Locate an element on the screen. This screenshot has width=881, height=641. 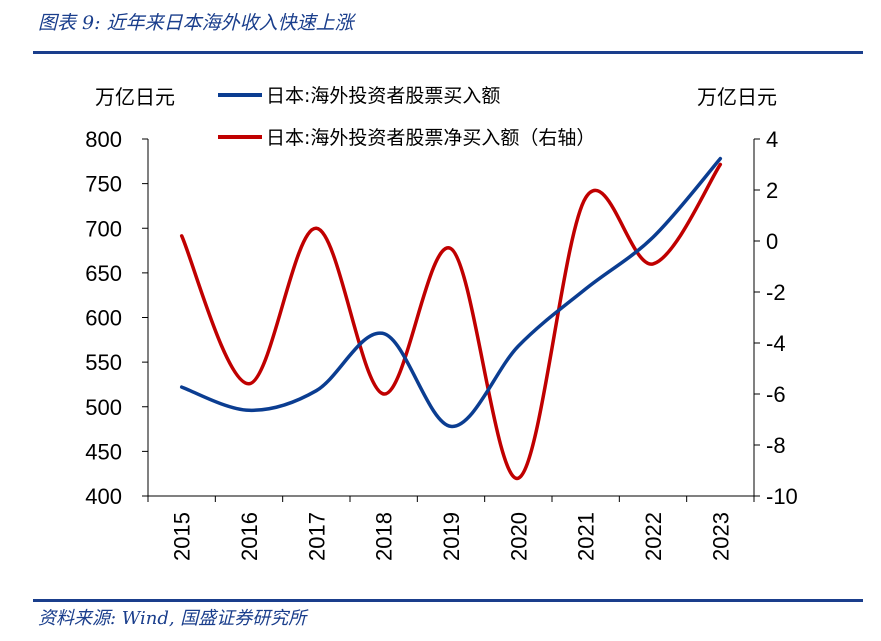
right-tick-label: -6 is located at coordinates (776, 394).